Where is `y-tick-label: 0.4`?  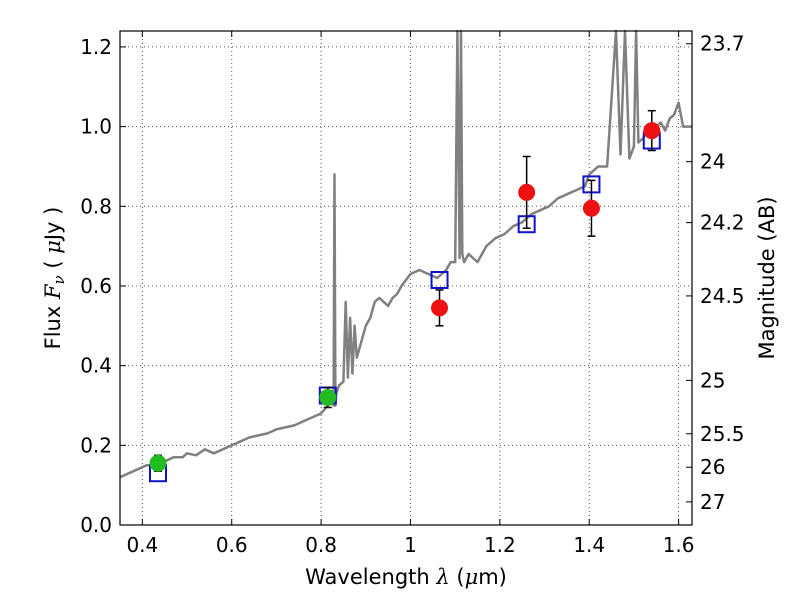
y-tick-label: 0.4 is located at coordinates (96, 366).